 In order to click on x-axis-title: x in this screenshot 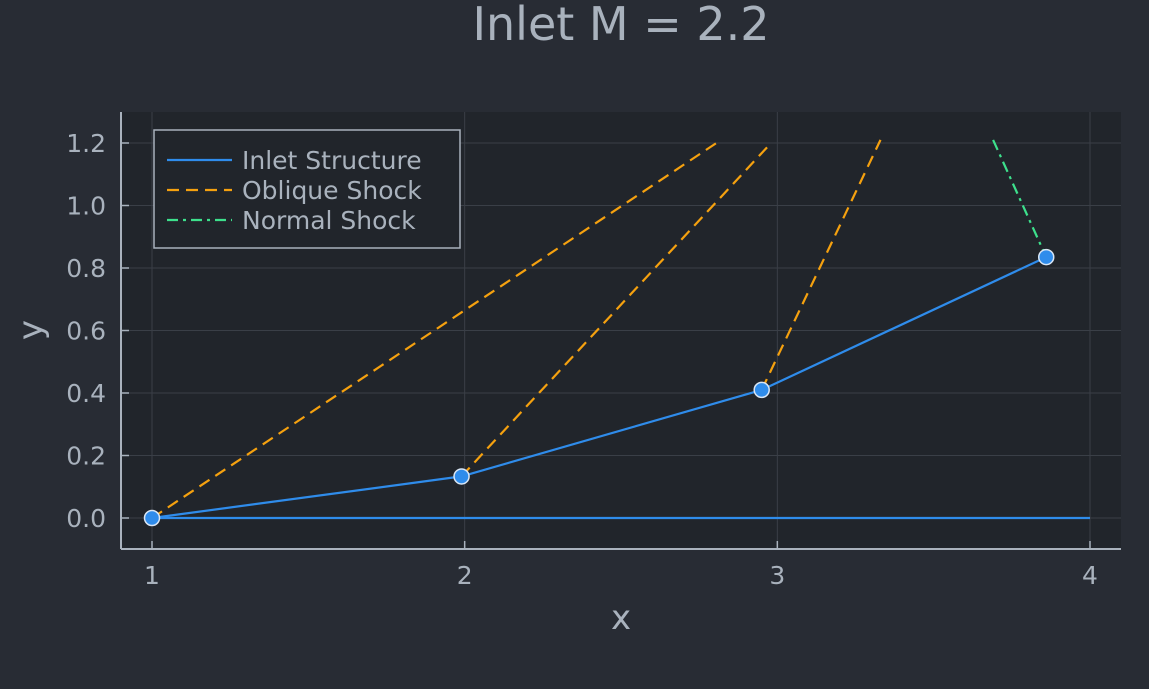, I will do `click(621, 618)`.